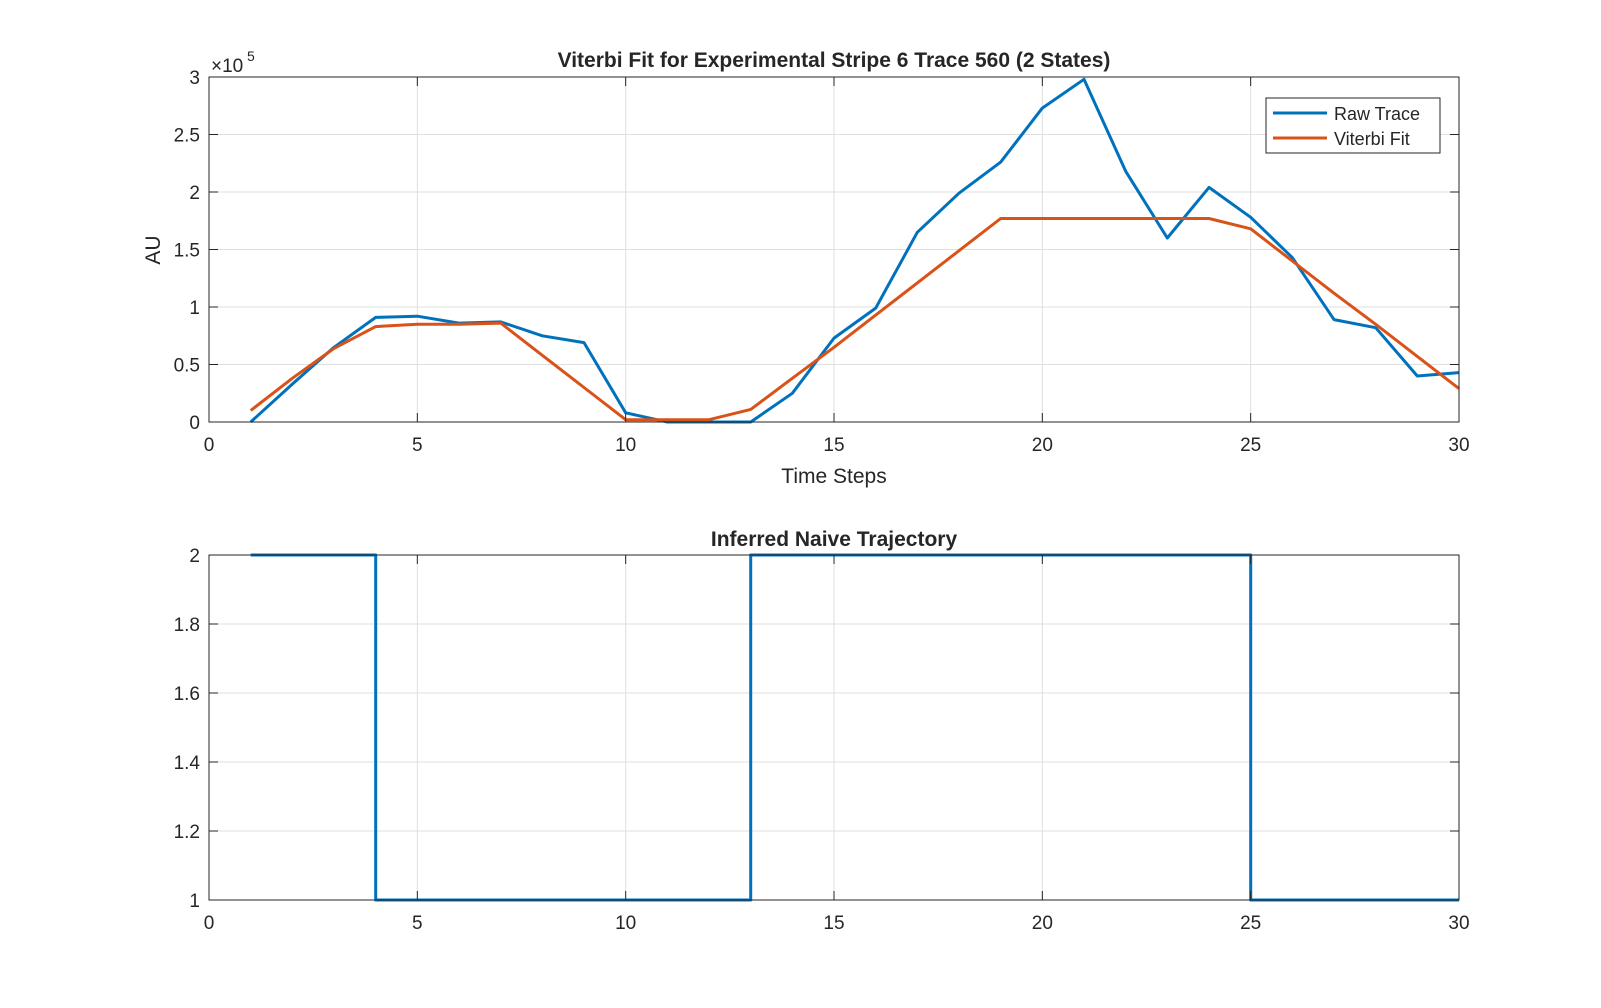  What do you see at coordinates (194, 193) in the screenshot?
I see `top-y-tick-label: 2` at bounding box center [194, 193].